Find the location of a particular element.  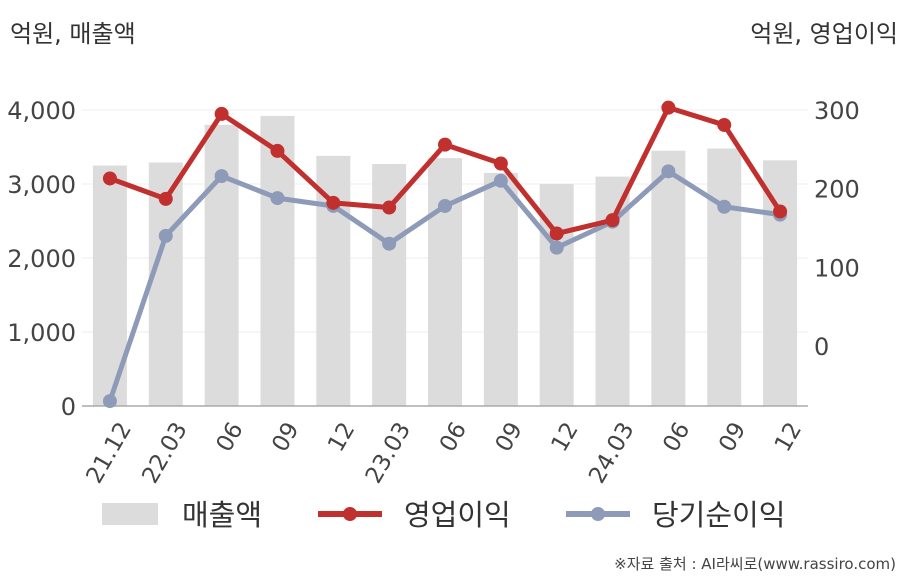

left-tick-label: 0 is located at coordinates (68, 407).